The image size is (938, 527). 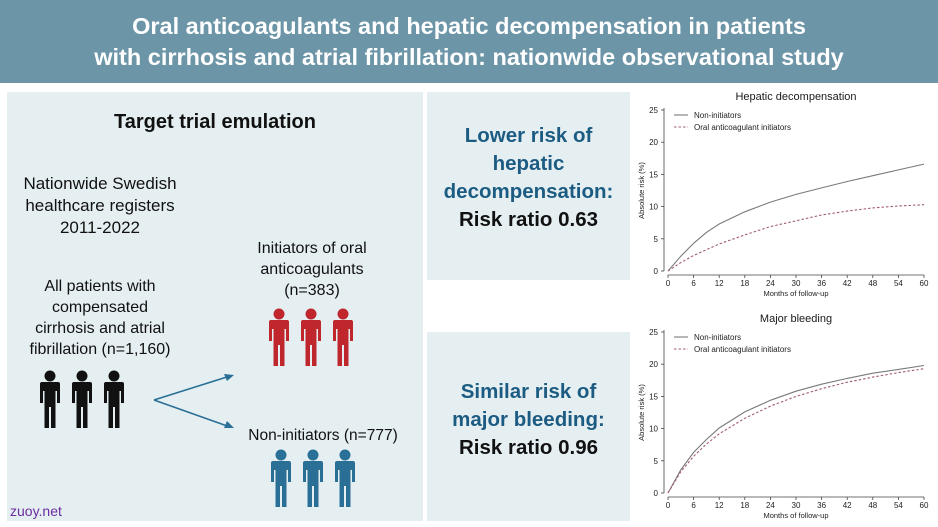 What do you see at coordinates (528, 219) in the screenshot?
I see `hepatic-risk-ratio: Risk ratio 0.63` at bounding box center [528, 219].